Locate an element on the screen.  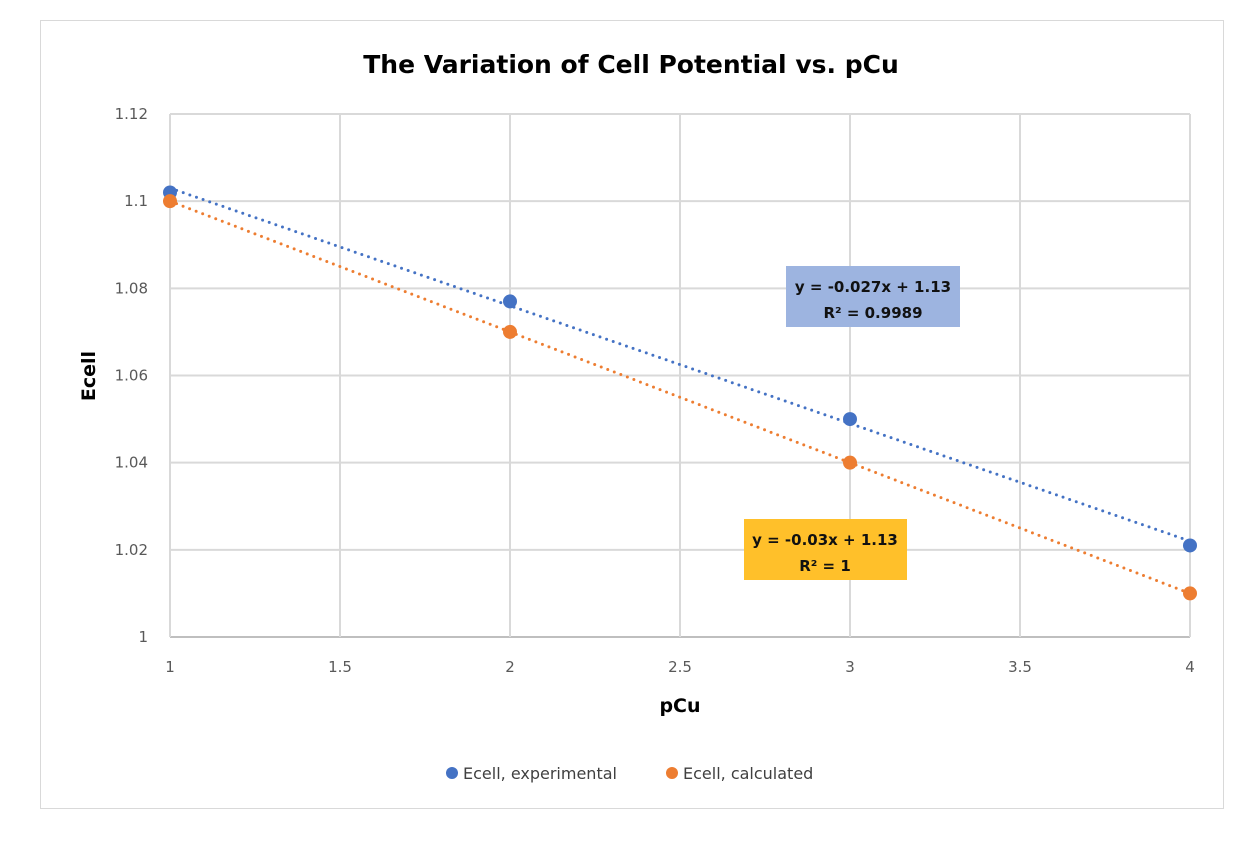
x-tick-label: 1 is located at coordinates (170, 667).